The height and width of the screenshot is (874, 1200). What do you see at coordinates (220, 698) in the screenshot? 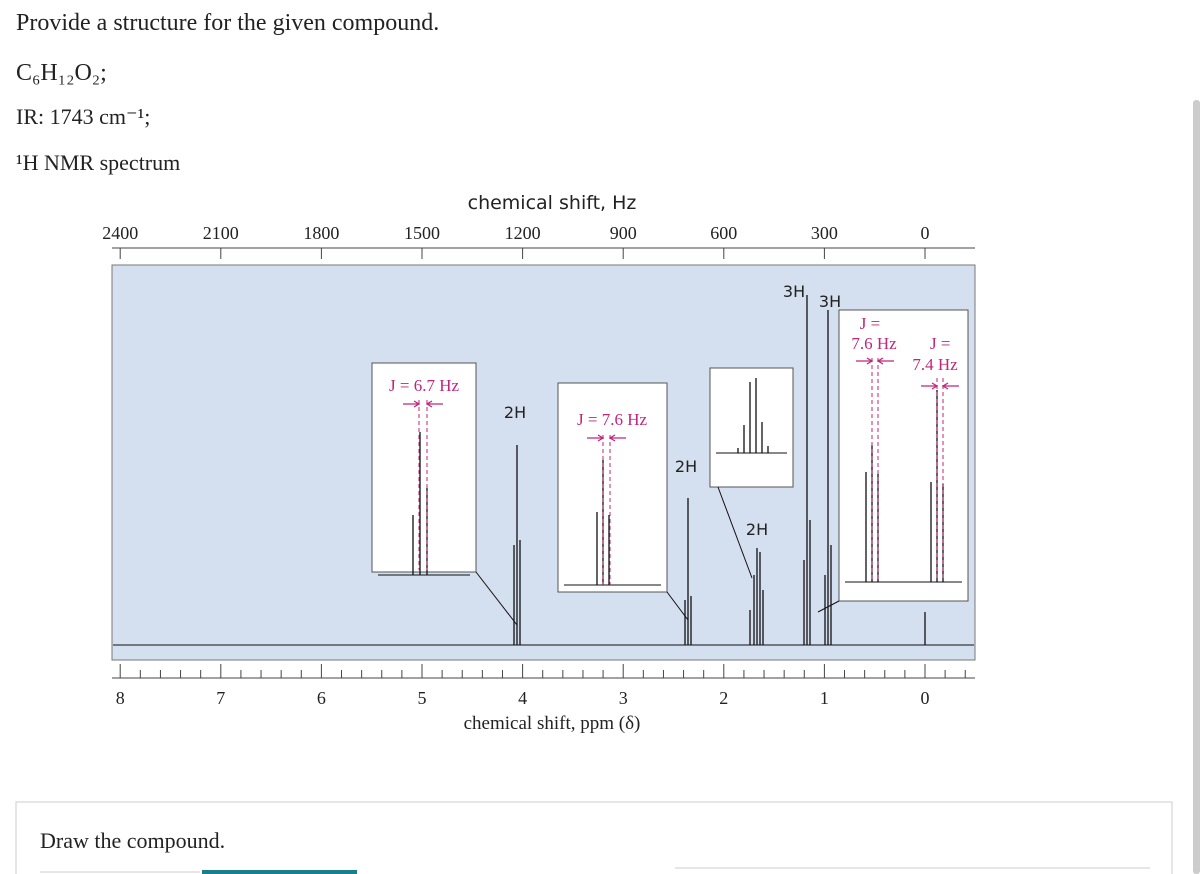
I see `bottom-tick-label: 7` at bounding box center [220, 698].